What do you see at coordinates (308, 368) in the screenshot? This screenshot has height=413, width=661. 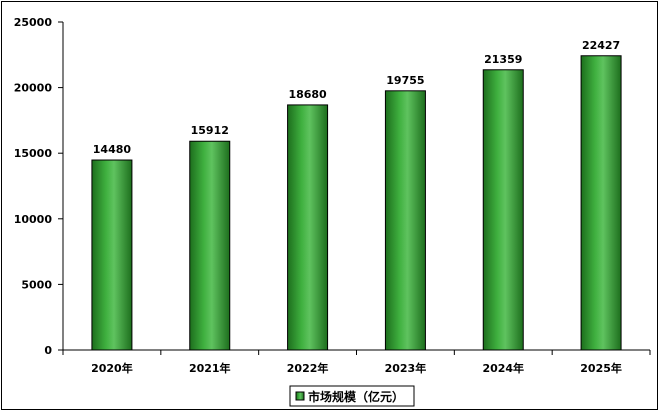 I see `x-tick-label: 2022年` at bounding box center [308, 368].